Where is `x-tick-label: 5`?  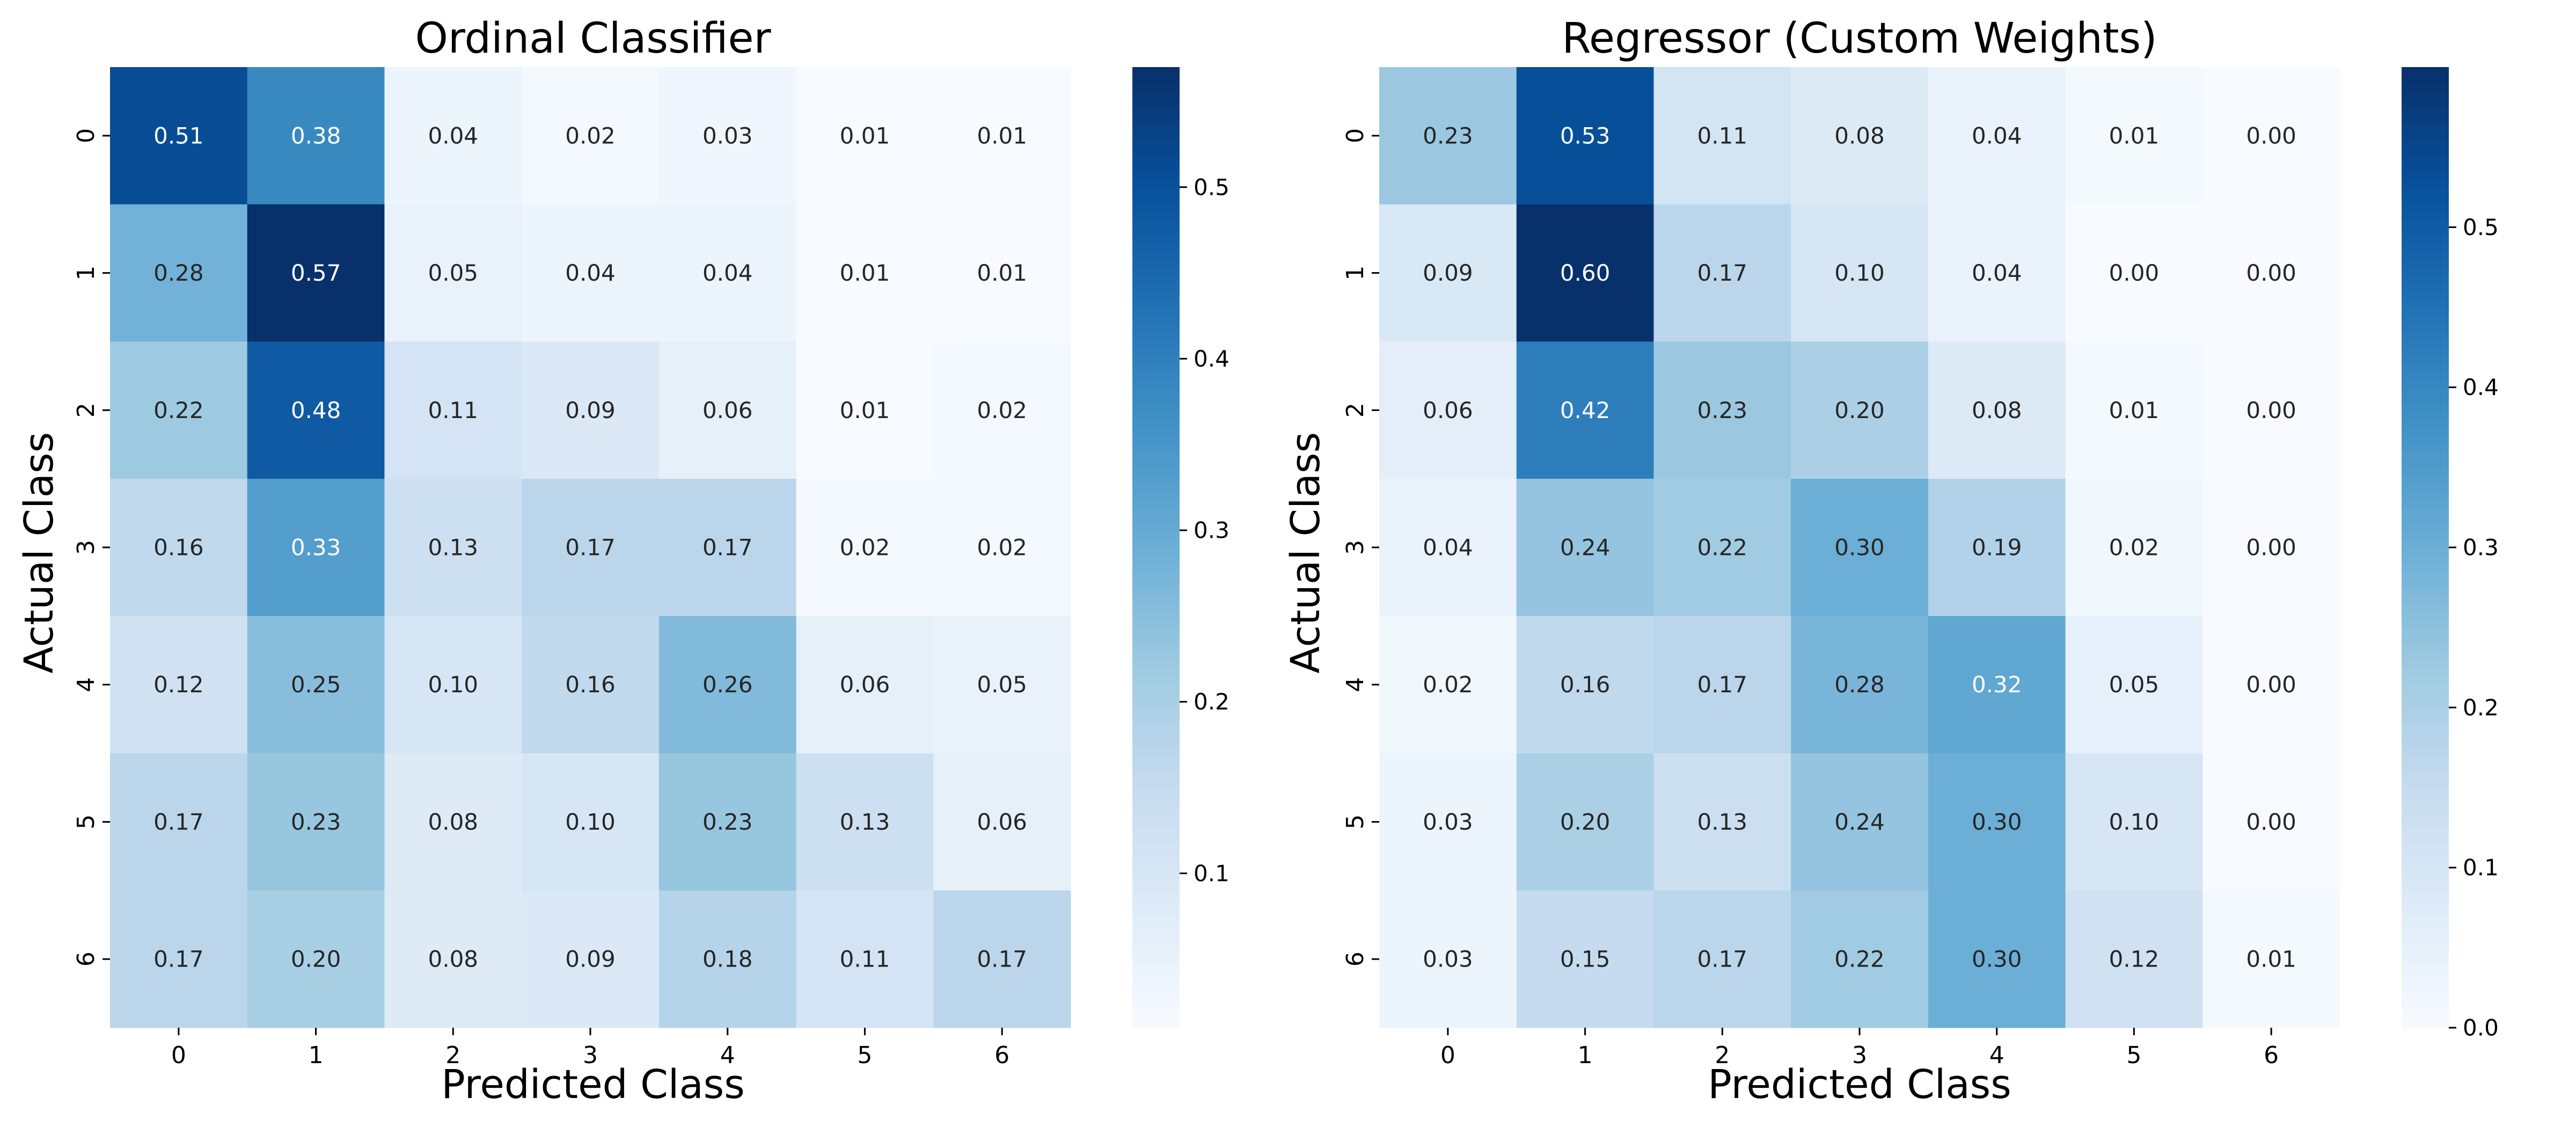
x-tick-label: 5 is located at coordinates (864, 1055).